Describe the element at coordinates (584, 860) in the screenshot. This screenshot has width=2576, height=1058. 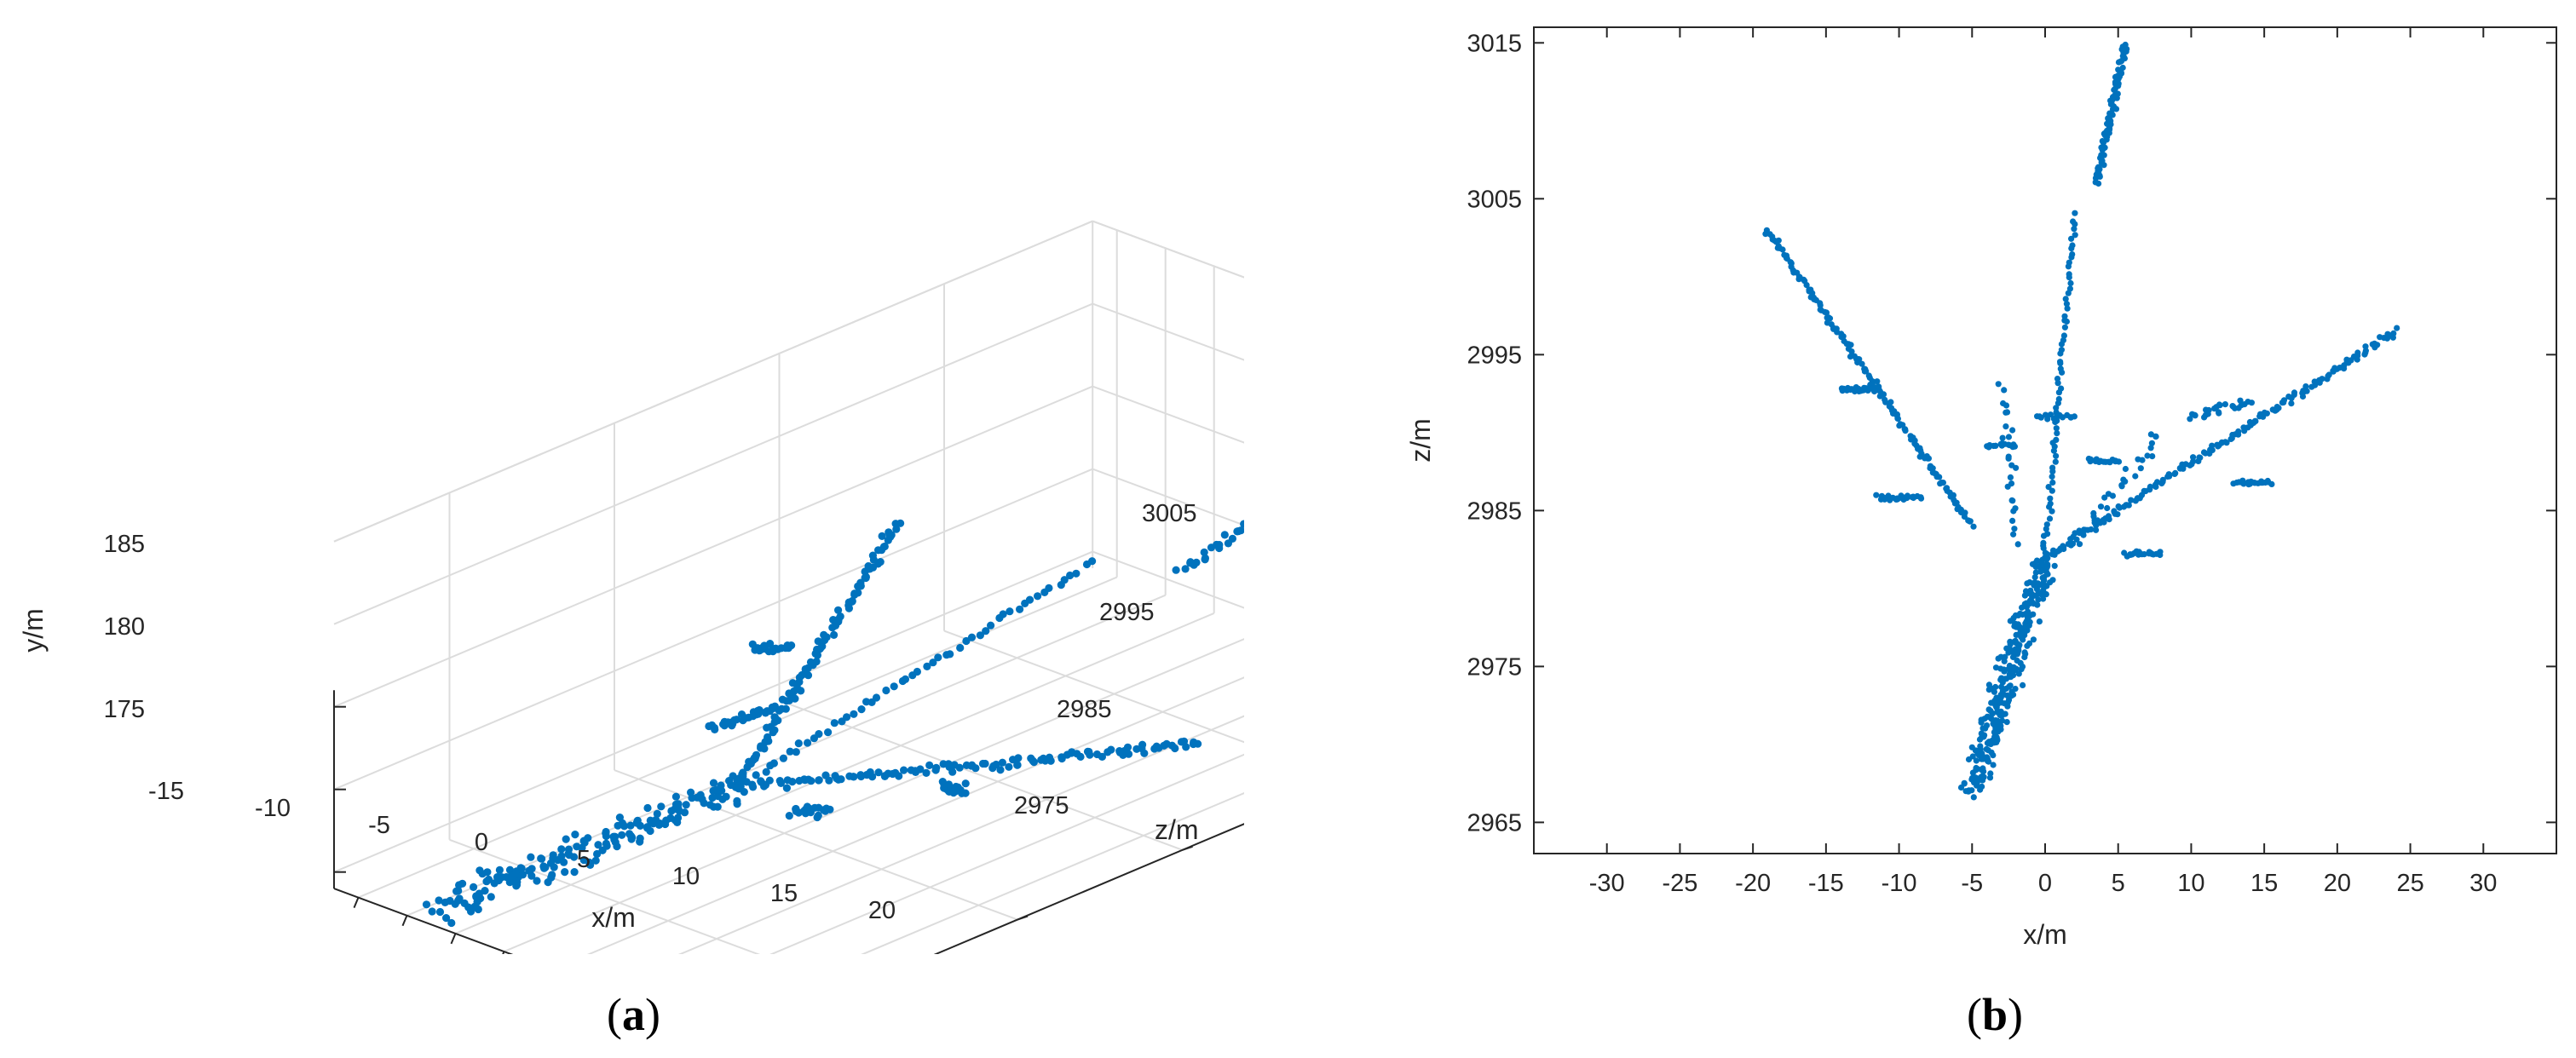
I see `chart-a-xtick: 5` at that location.